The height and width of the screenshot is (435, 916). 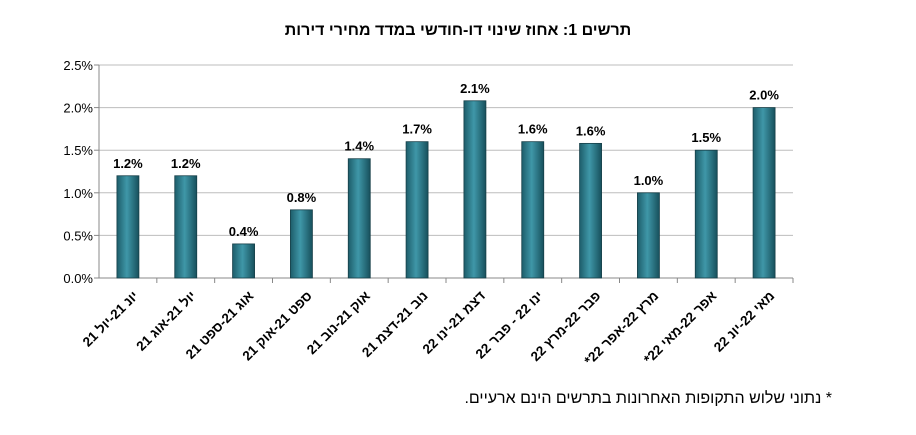 I want to click on data-label: 0.4%, so click(x=244, y=231).